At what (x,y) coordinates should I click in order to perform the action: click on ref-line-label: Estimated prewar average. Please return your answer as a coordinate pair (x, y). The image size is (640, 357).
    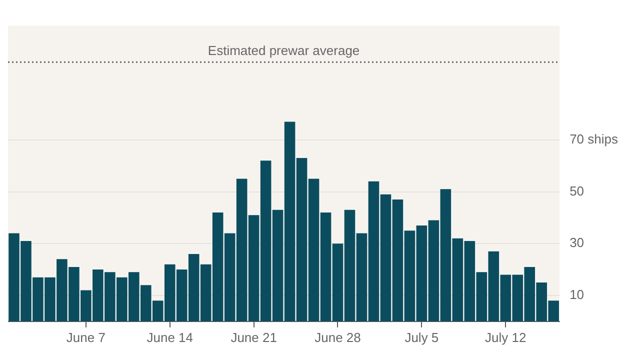
    Looking at the image, I should click on (284, 50).